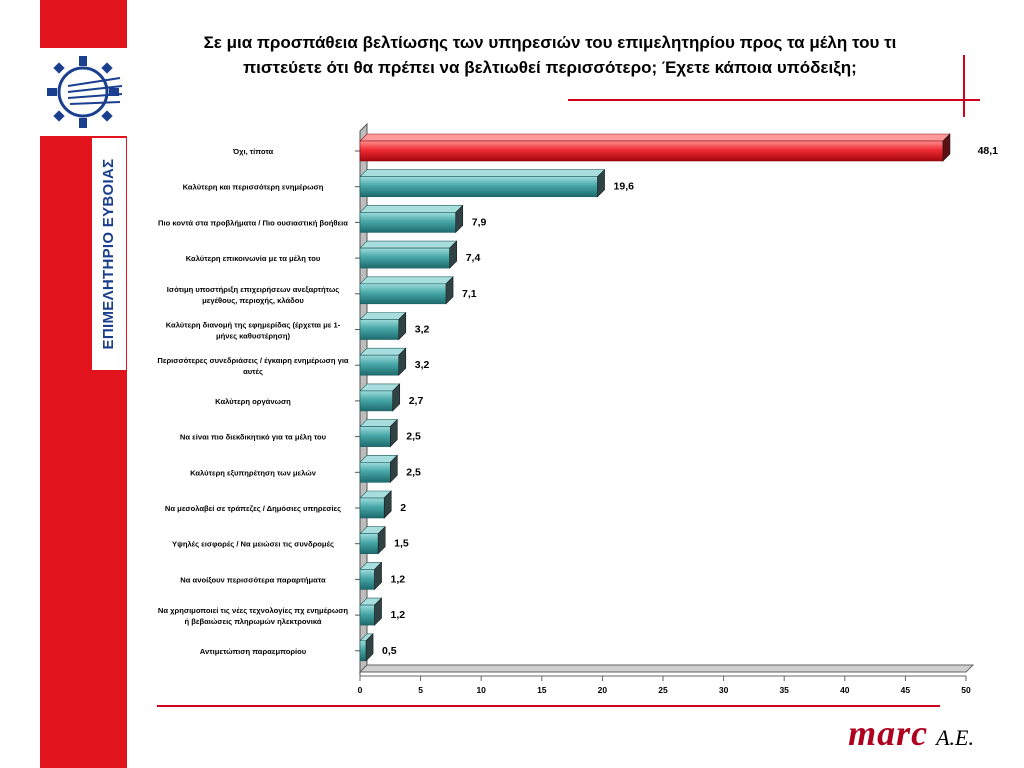  I want to click on marc-logo: marc A.E., so click(911, 733).